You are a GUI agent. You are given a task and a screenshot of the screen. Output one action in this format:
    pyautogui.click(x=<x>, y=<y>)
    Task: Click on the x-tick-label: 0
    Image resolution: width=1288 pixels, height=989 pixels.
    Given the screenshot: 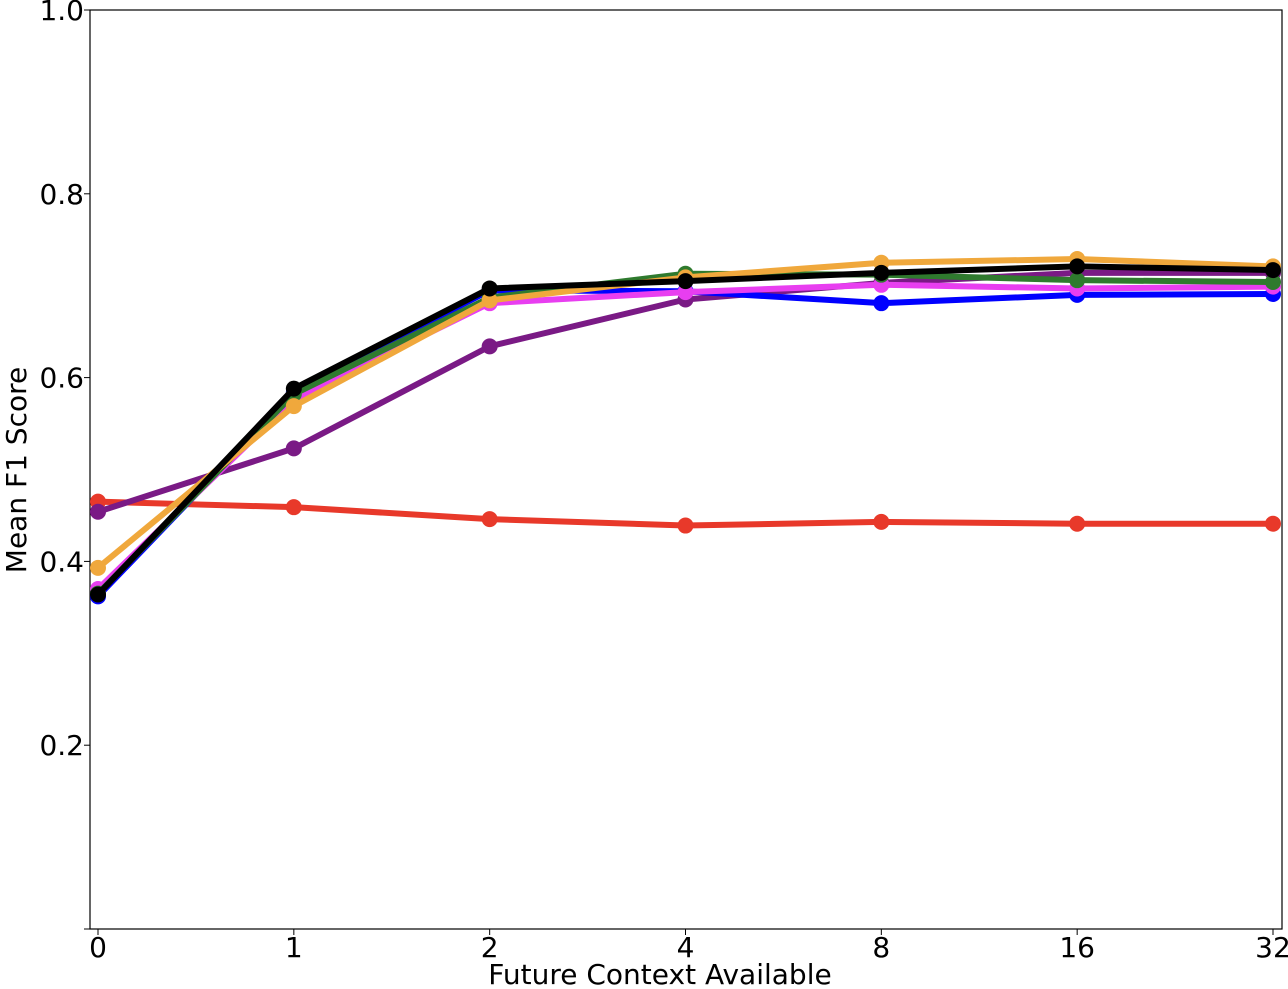 What is the action you would take?
    pyautogui.click(x=98, y=947)
    